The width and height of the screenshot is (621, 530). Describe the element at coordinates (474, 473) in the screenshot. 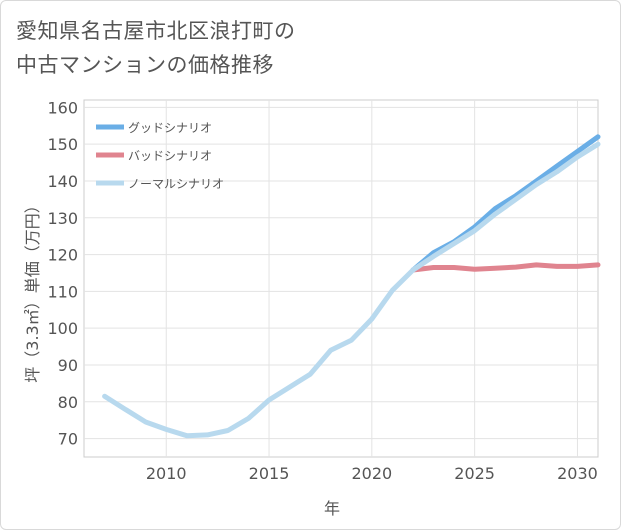

I see `x-tick-label-2025: 2025` at that location.